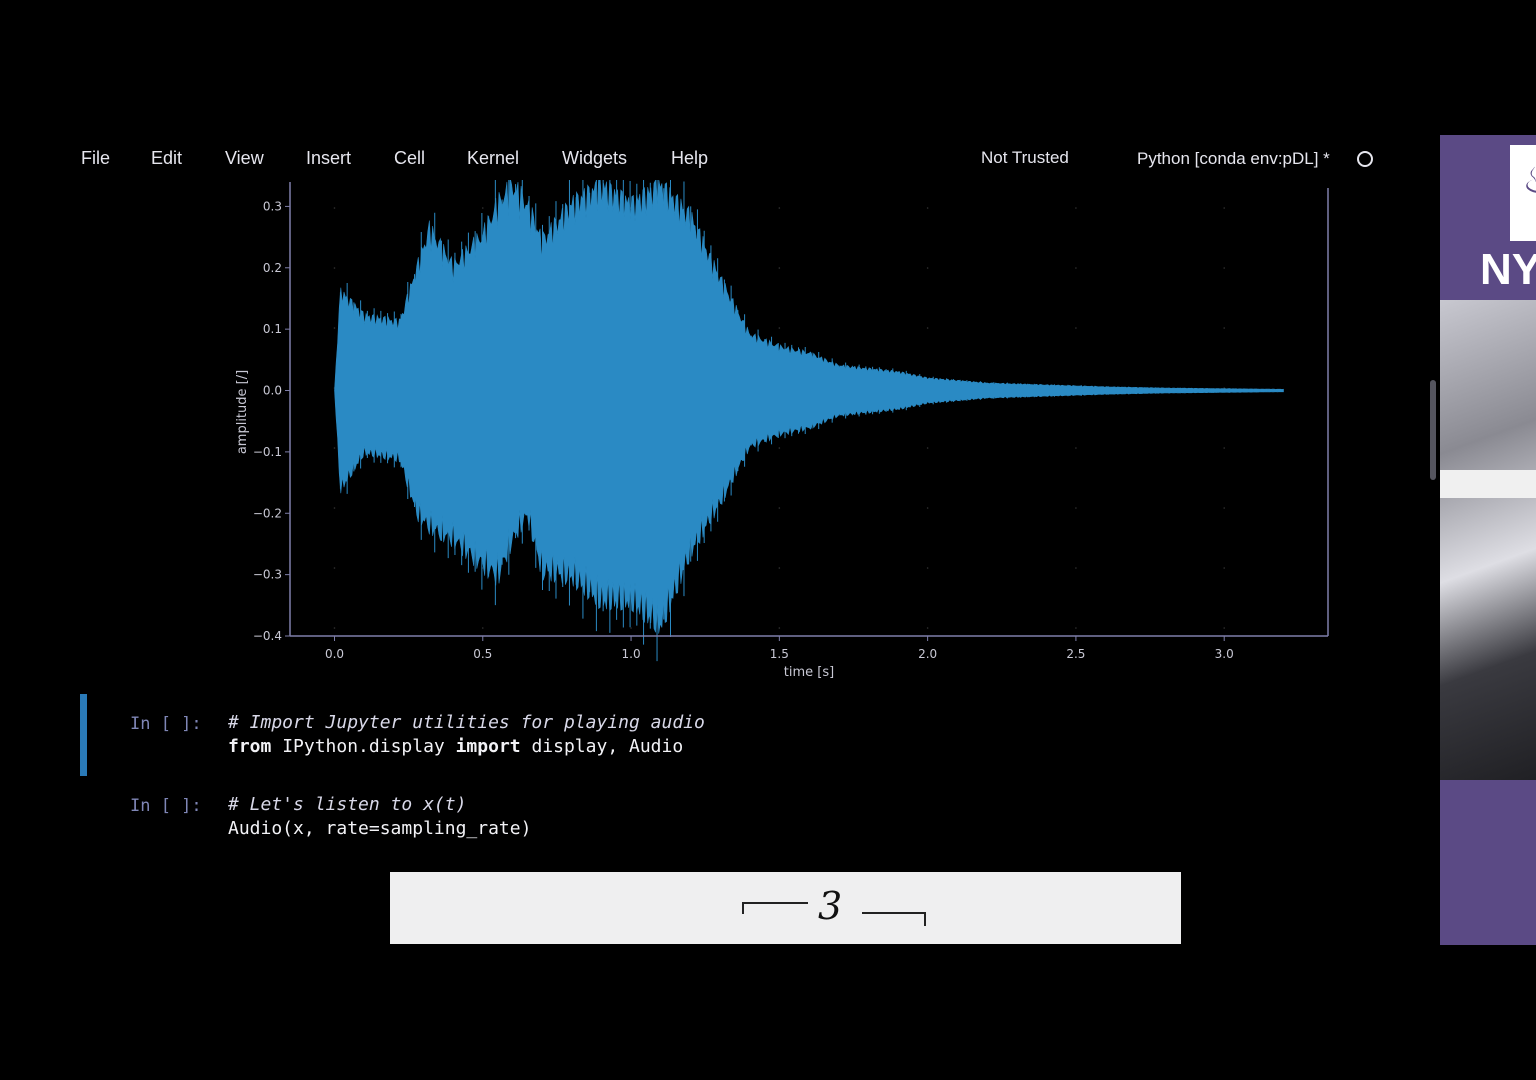 Image resolution: width=1536 pixels, height=1080 pixels. I want to click on y-tick-label: −0.4, so click(267, 636).